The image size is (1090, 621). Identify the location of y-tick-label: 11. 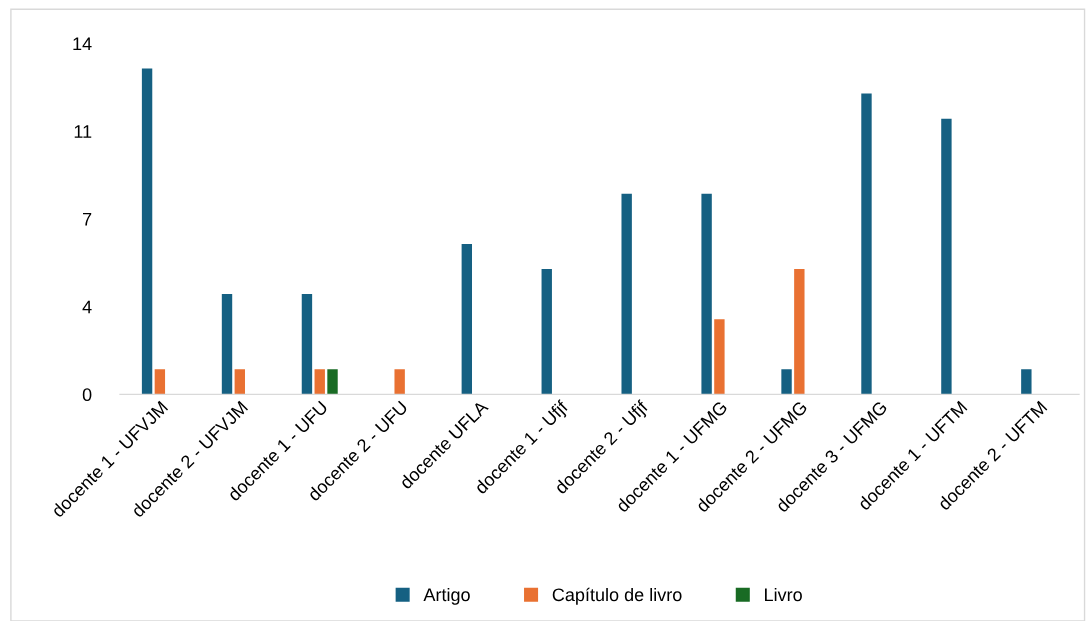
(83, 131).